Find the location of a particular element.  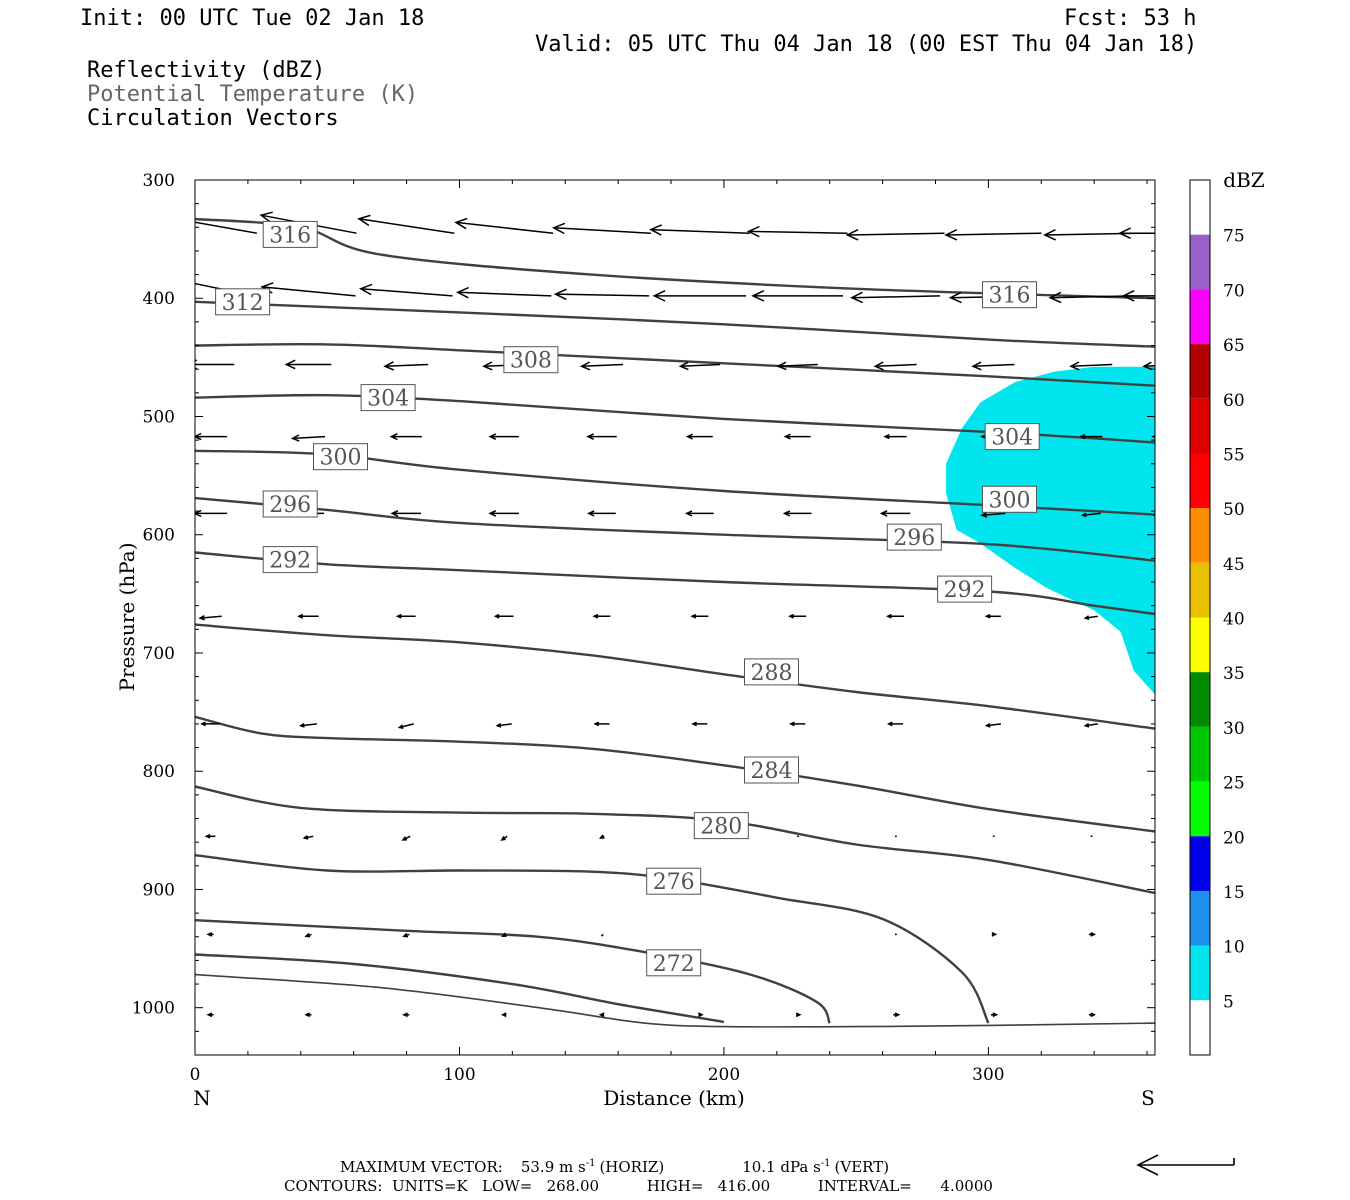

contour-label-text: 300 is located at coordinates (1010, 500).